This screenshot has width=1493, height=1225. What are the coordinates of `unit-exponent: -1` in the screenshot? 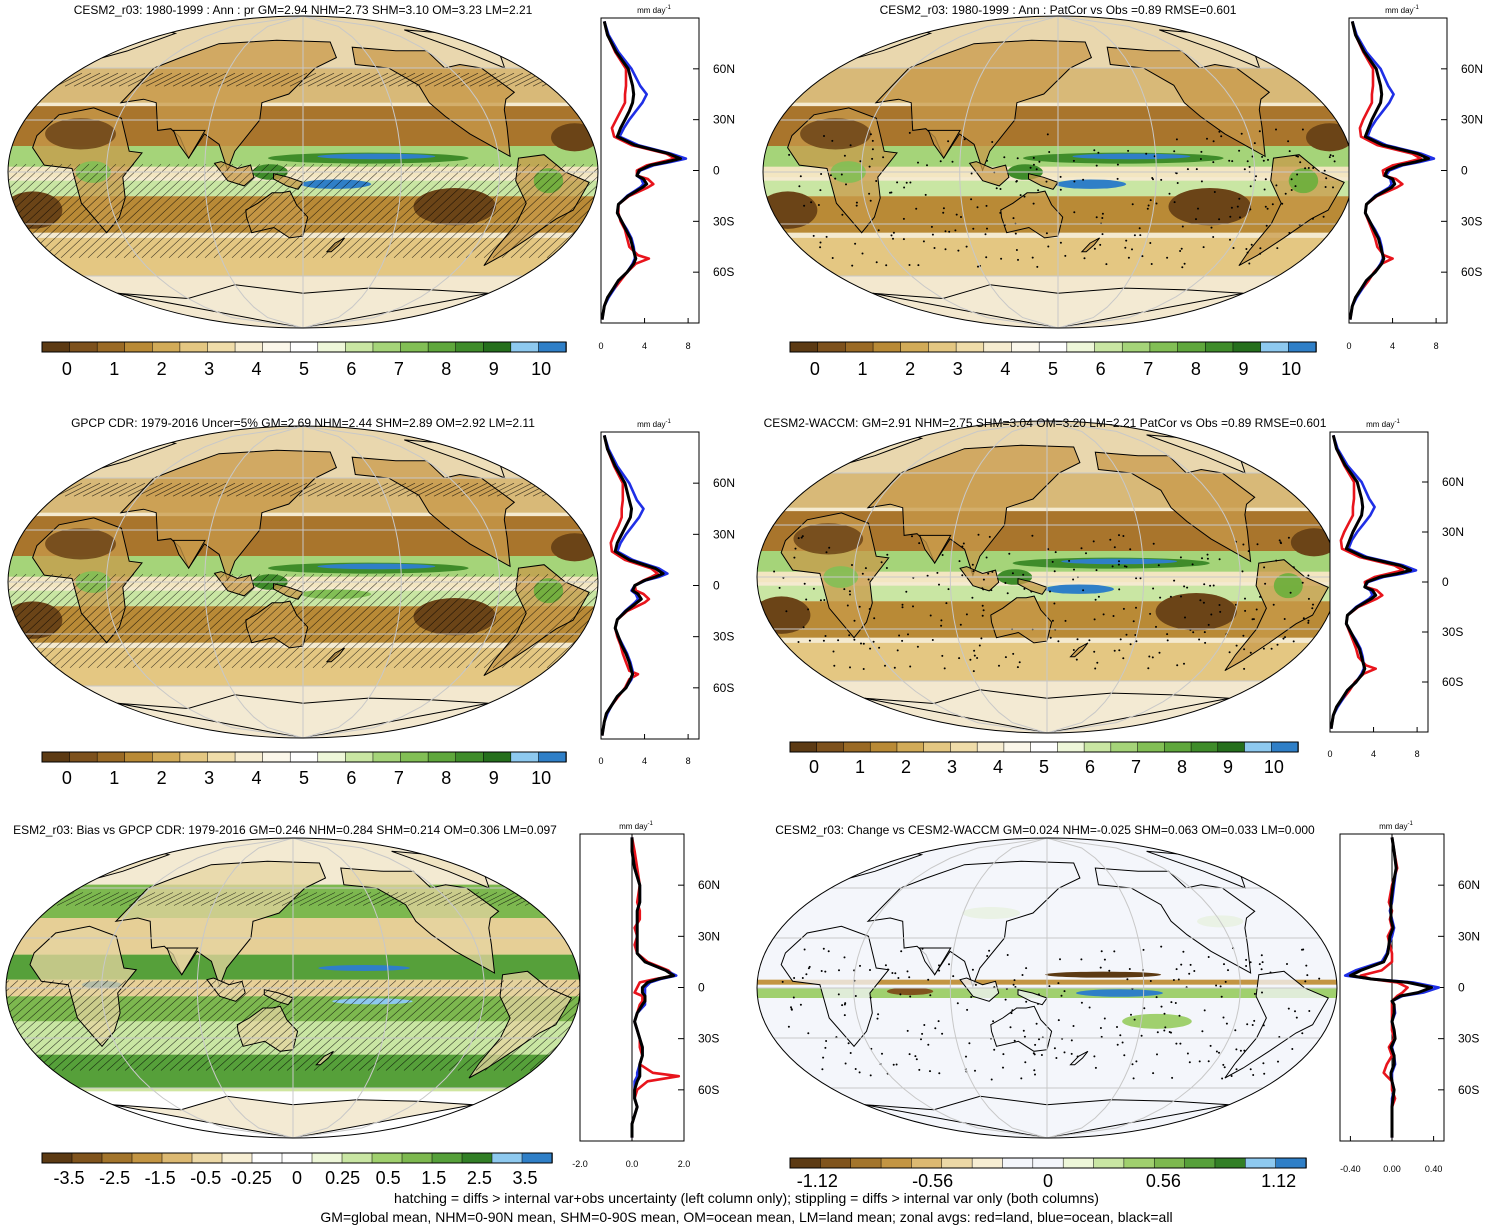 It's located at (669, 8).